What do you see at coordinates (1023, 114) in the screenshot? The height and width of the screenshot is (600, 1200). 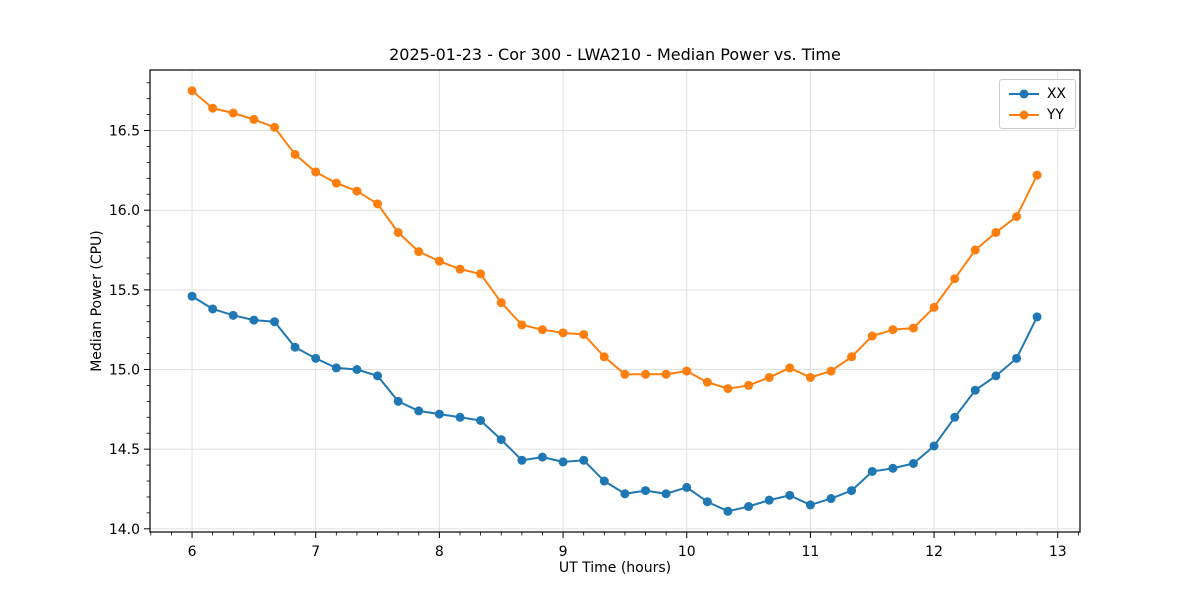 I see `legend-line-marker-icon` at bounding box center [1023, 114].